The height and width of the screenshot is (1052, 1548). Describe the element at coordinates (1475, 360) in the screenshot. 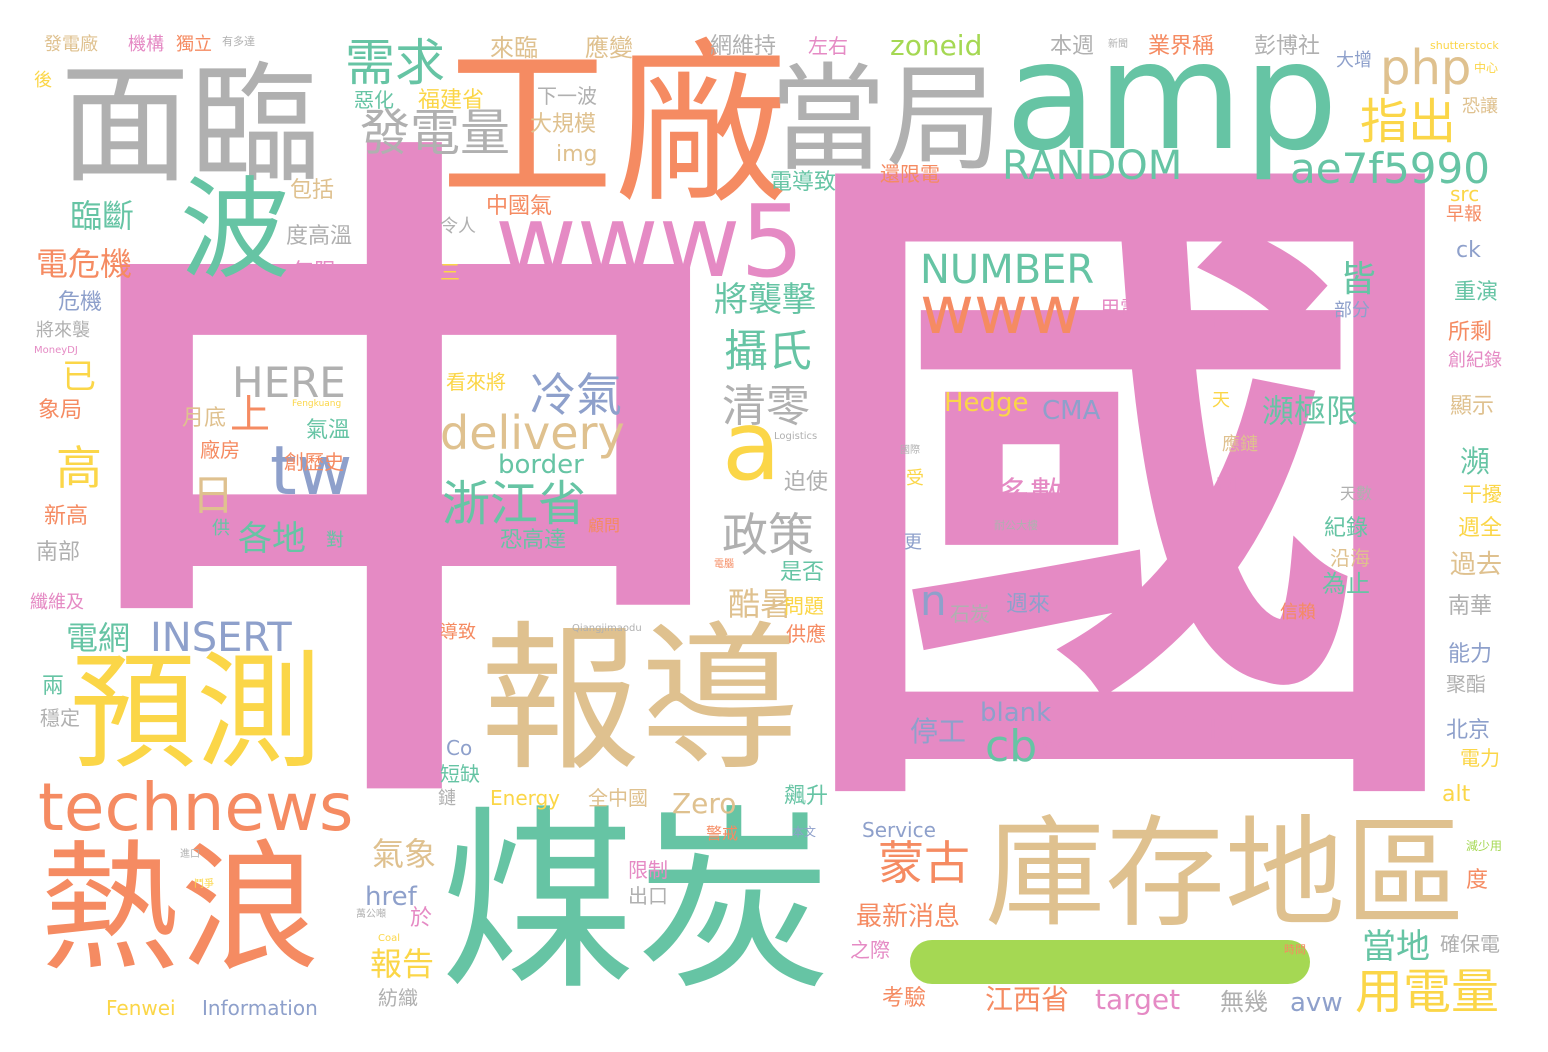

I see `word-chuangjilu: 創紀錄` at that location.